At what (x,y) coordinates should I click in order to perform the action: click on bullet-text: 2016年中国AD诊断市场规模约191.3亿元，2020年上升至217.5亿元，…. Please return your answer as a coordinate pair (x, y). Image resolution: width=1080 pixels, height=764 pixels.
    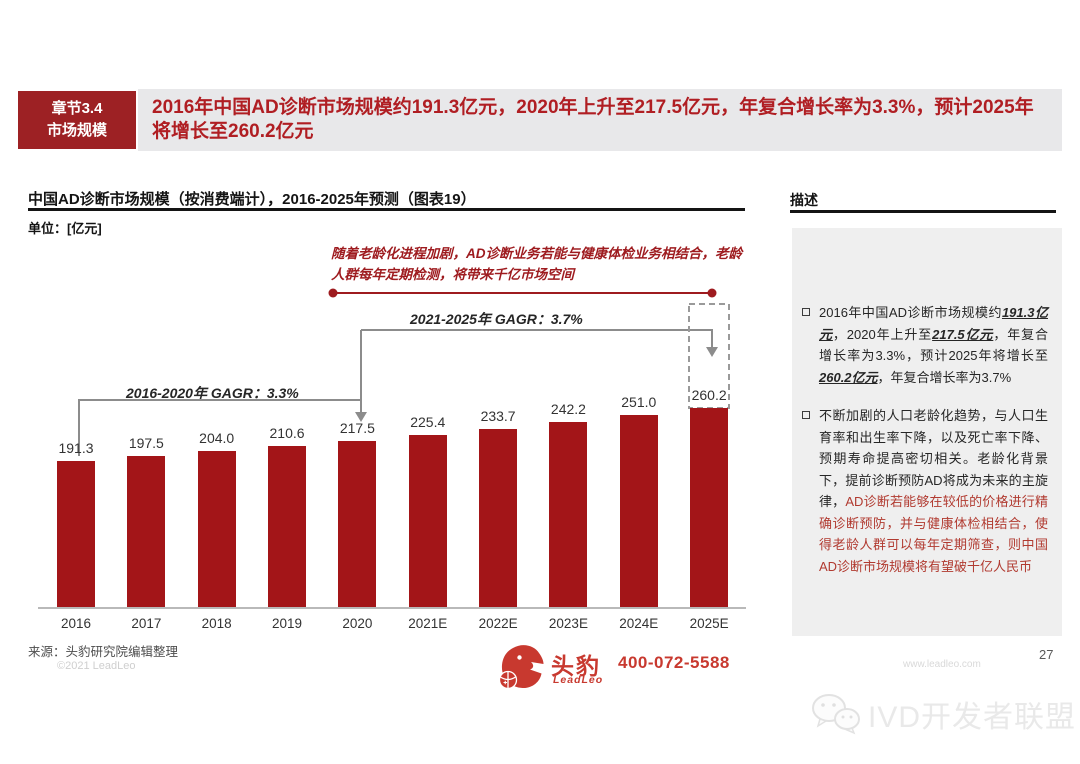
    Looking at the image, I should click on (933, 345).